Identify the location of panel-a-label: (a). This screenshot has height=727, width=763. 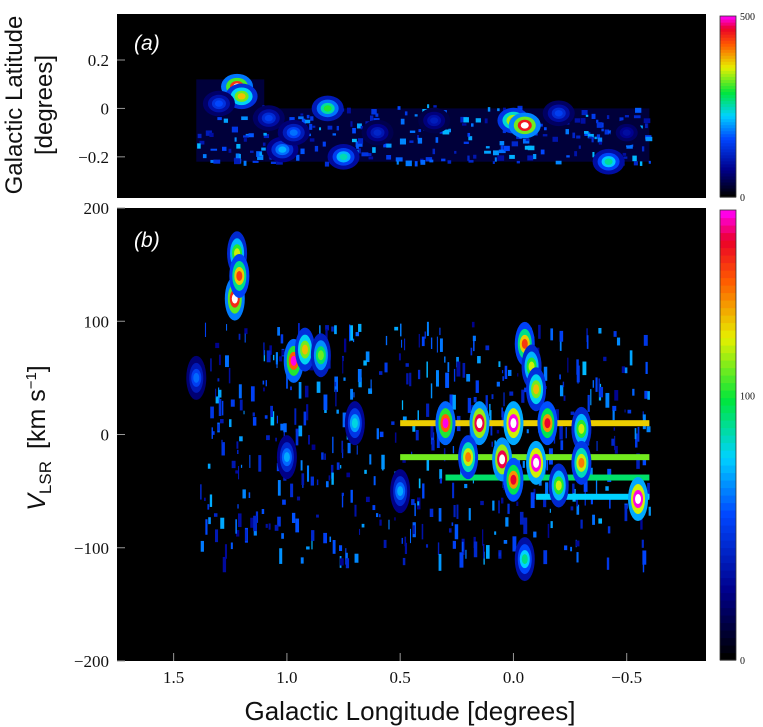
(147, 43).